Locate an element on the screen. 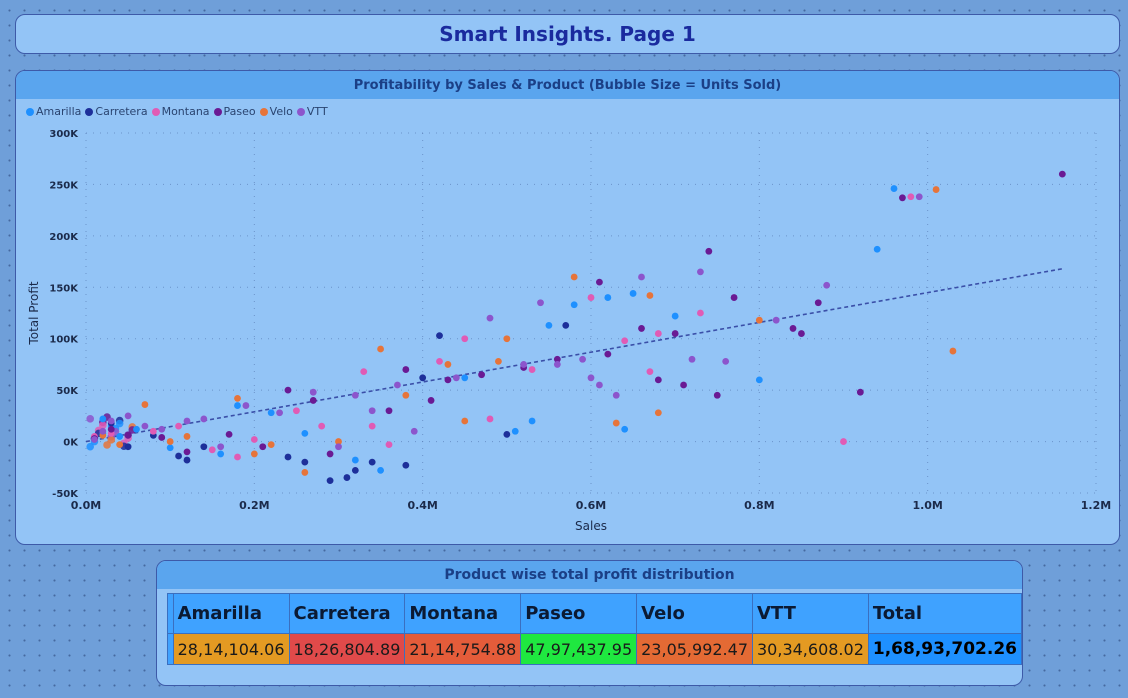 This screenshot has height=698, width=1128. page-title-card: Smart Insights. Page 1 is located at coordinates (567, 34).